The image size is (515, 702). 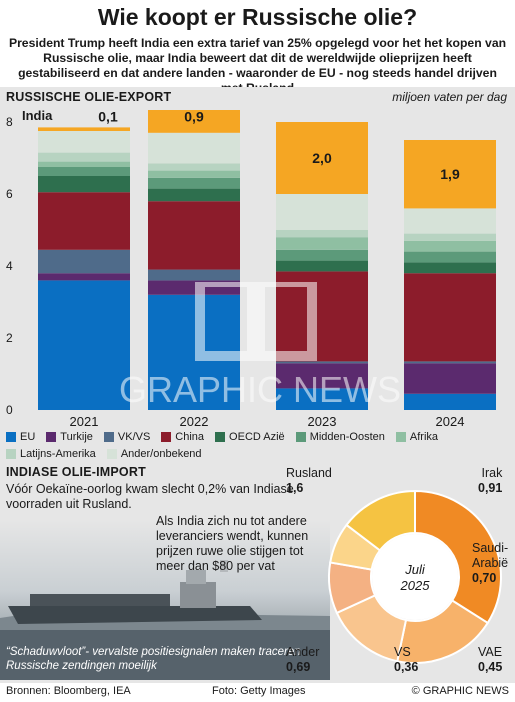 I want to click on legend-label: Latijns-Amerika, so click(x=58, y=453).